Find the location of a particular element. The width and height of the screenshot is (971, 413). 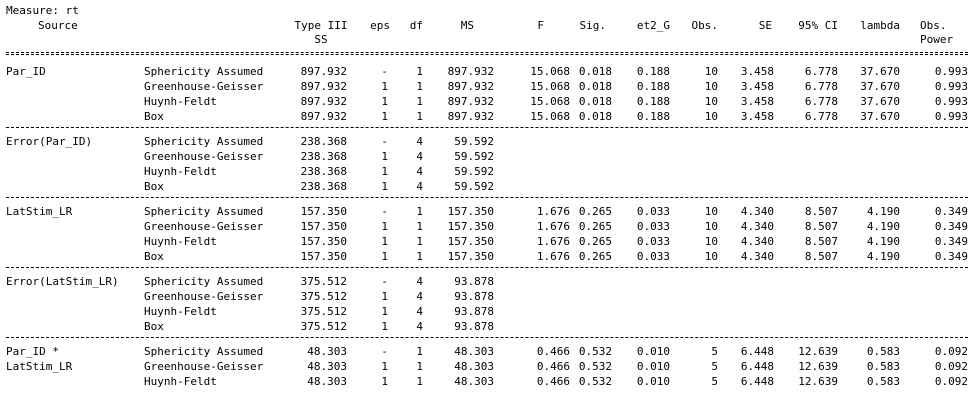

cell-ms: 59.592 is located at coordinates (474, 141).